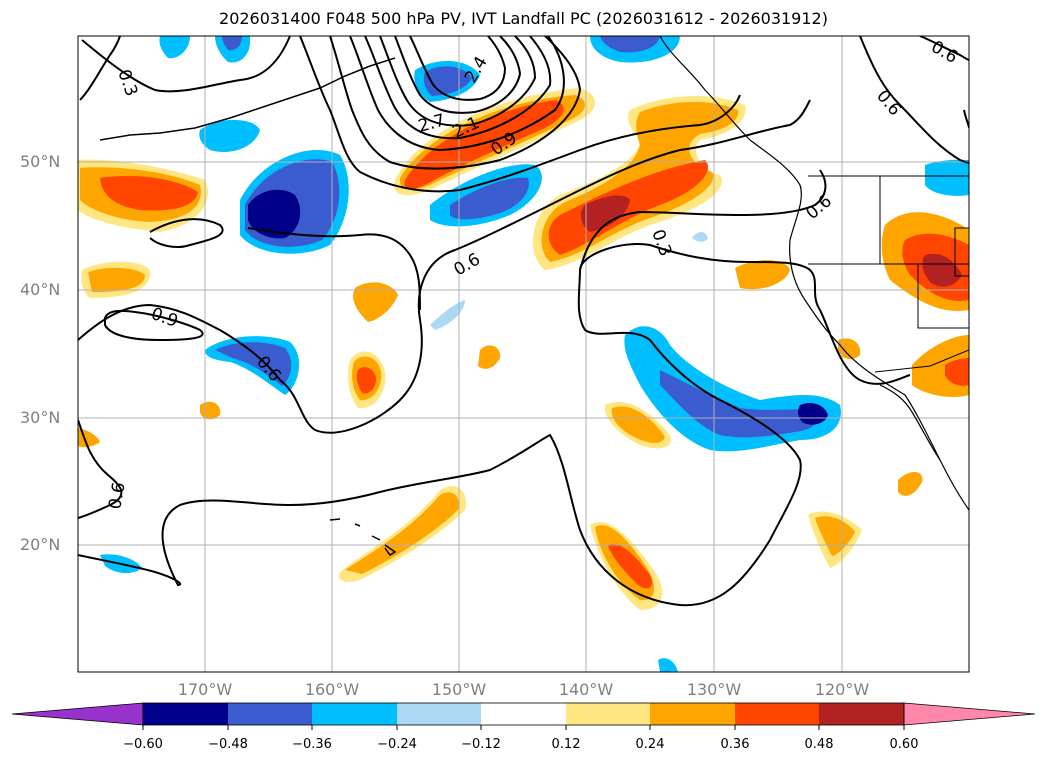  What do you see at coordinates (40, 417) in the screenshot?
I see `lat-label-30: 30°N` at bounding box center [40, 417].